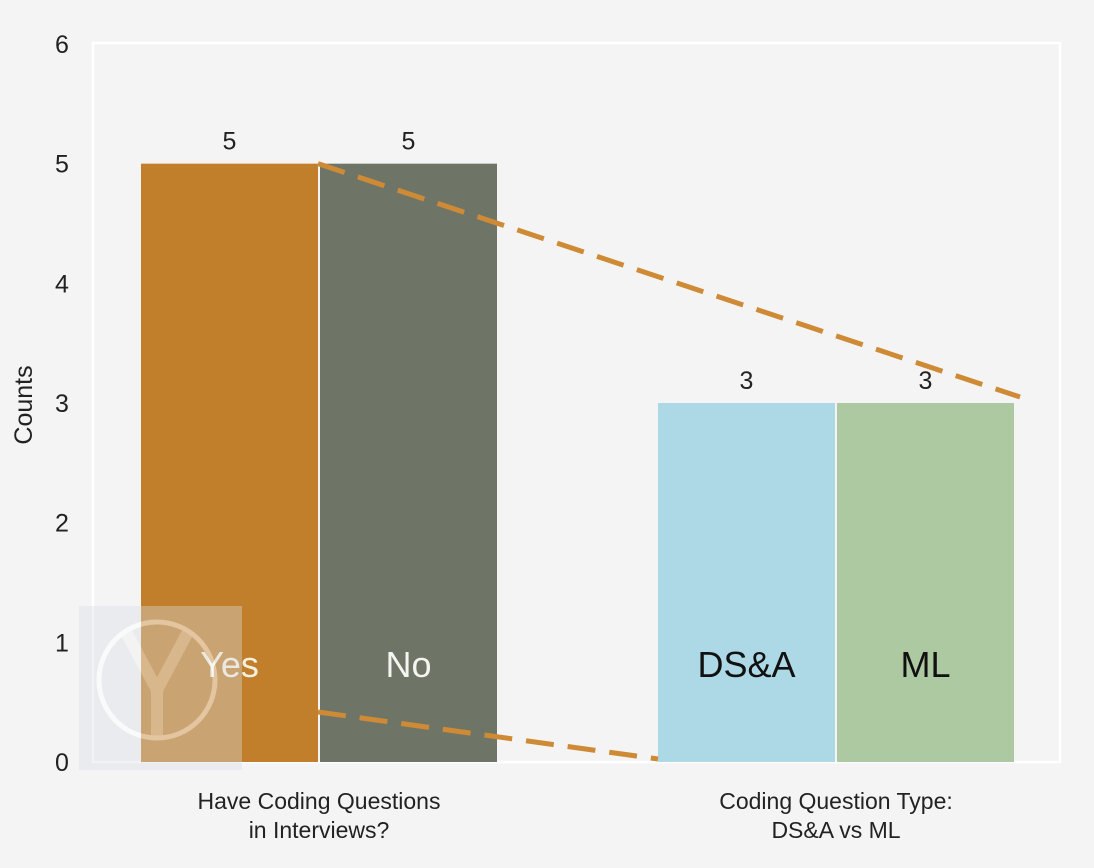 The image size is (1094, 868). What do you see at coordinates (24, 404) in the screenshot?
I see `y-axis-label: Counts` at bounding box center [24, 404].